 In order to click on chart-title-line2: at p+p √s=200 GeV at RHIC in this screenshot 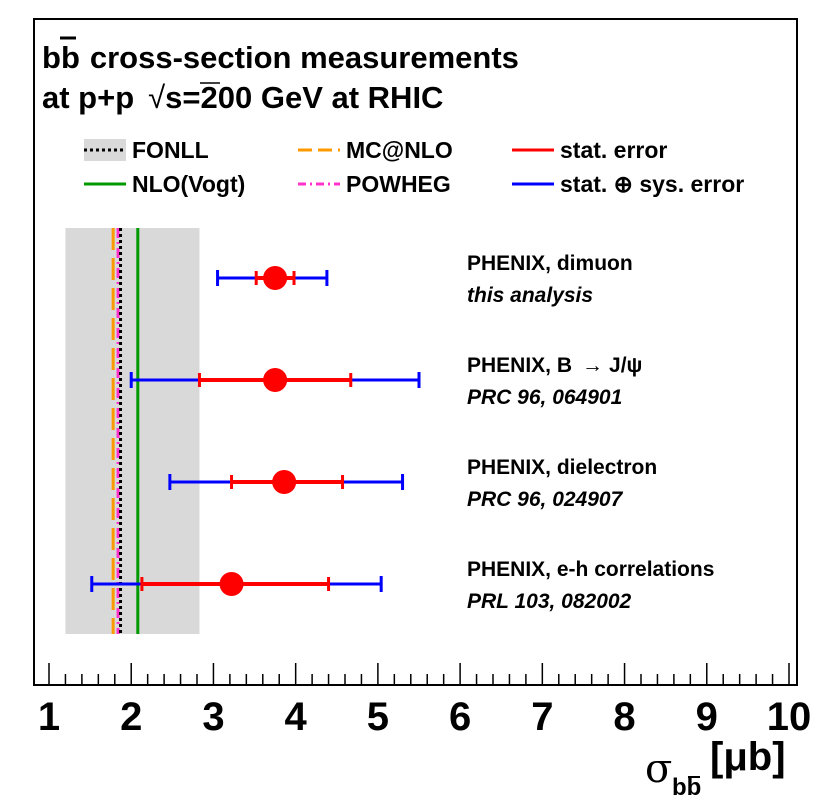, I will do `click(242, 97)`.